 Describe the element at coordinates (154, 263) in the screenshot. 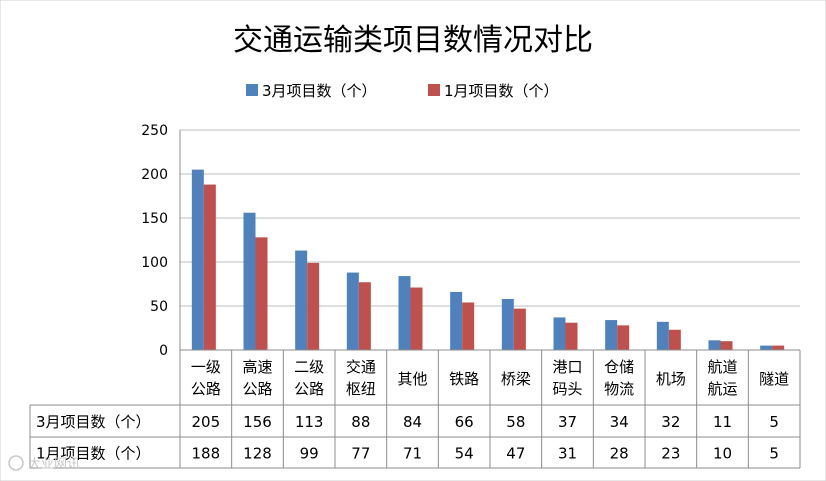

I see `y-tick-label: 100` at that location.